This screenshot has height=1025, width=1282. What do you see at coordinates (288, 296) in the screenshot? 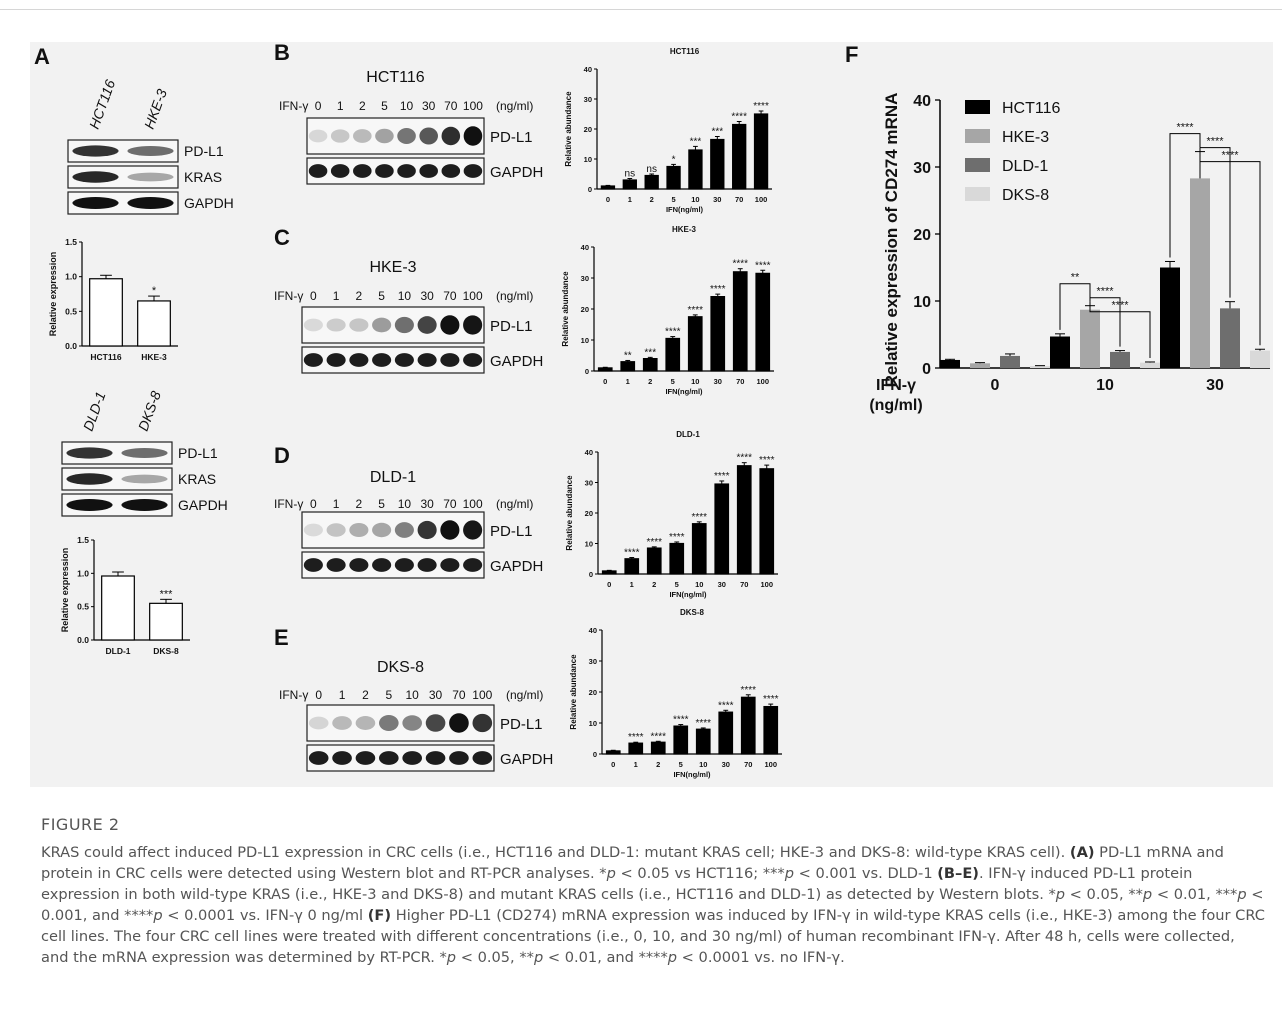
I see `blot-c-treat-label: IFN-γ` at bounding box center [288, 296].